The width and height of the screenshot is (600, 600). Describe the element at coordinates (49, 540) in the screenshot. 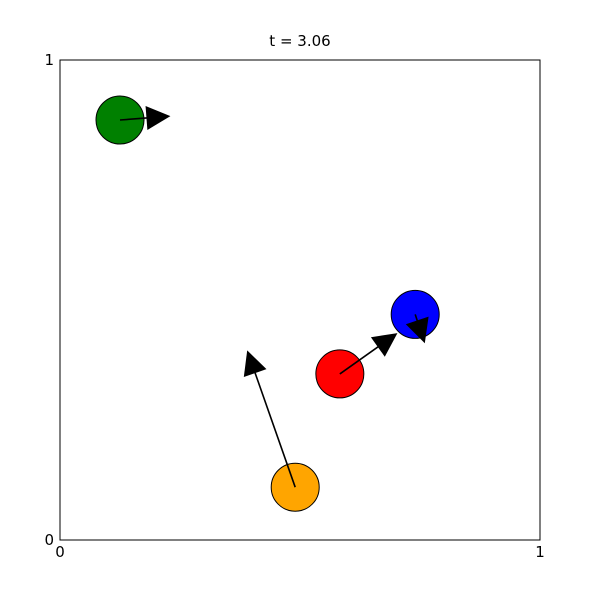

I see `y-tick-label-bottom: 0` at that location.